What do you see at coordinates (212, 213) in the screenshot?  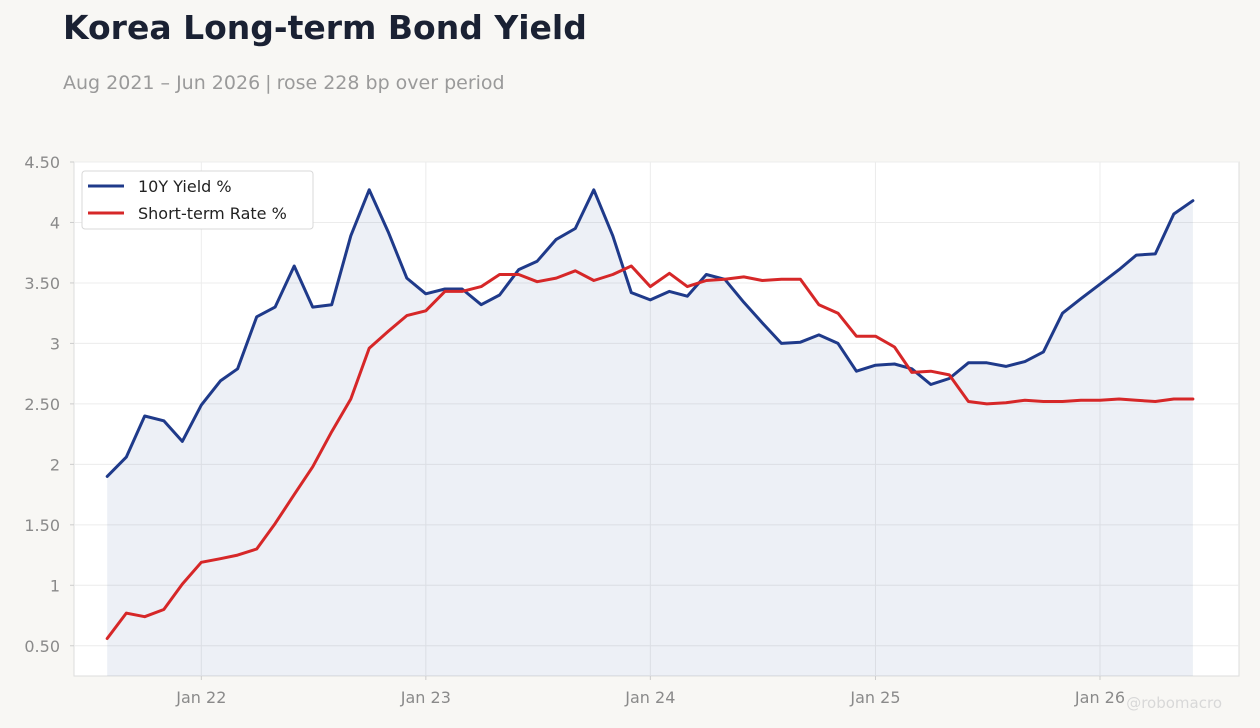 I see `legend-label: Short-term Rate %` at bounding box center [212, 213].